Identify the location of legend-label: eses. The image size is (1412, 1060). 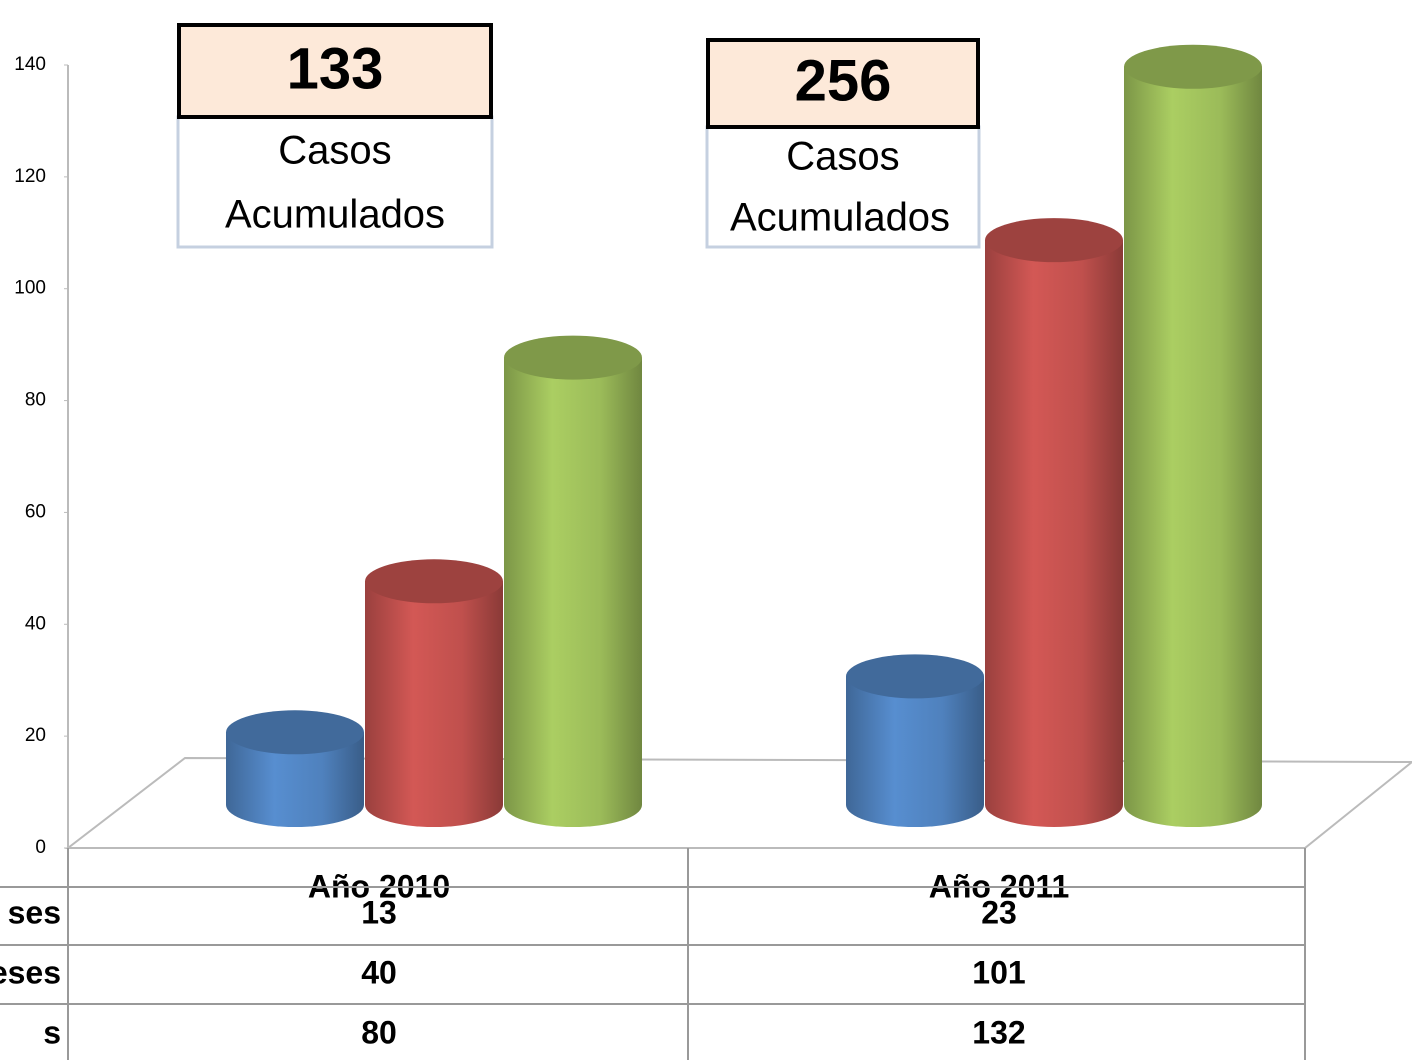
(30, 972).